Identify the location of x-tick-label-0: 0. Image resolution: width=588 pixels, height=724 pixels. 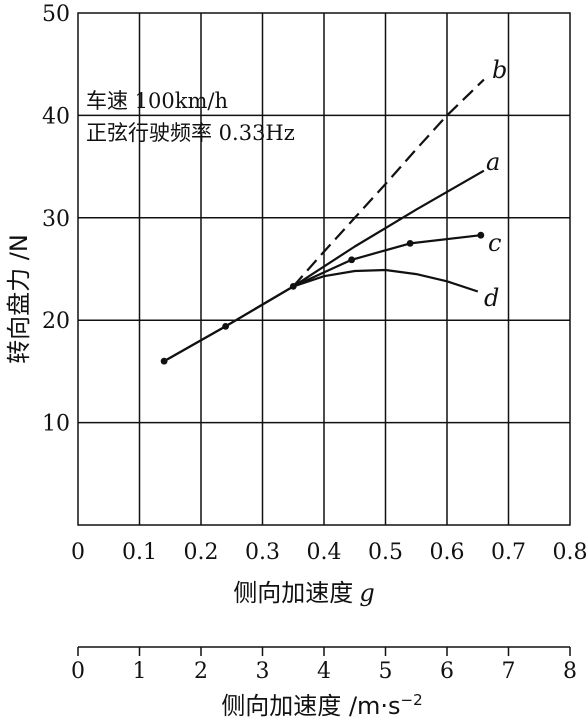
(78, 552).